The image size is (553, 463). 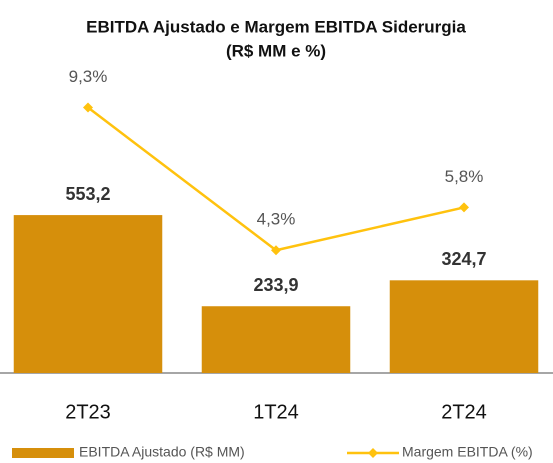 I want to click on legend-label: EBITDA Ajustado (R$ MM), so click(x=162, y=452).